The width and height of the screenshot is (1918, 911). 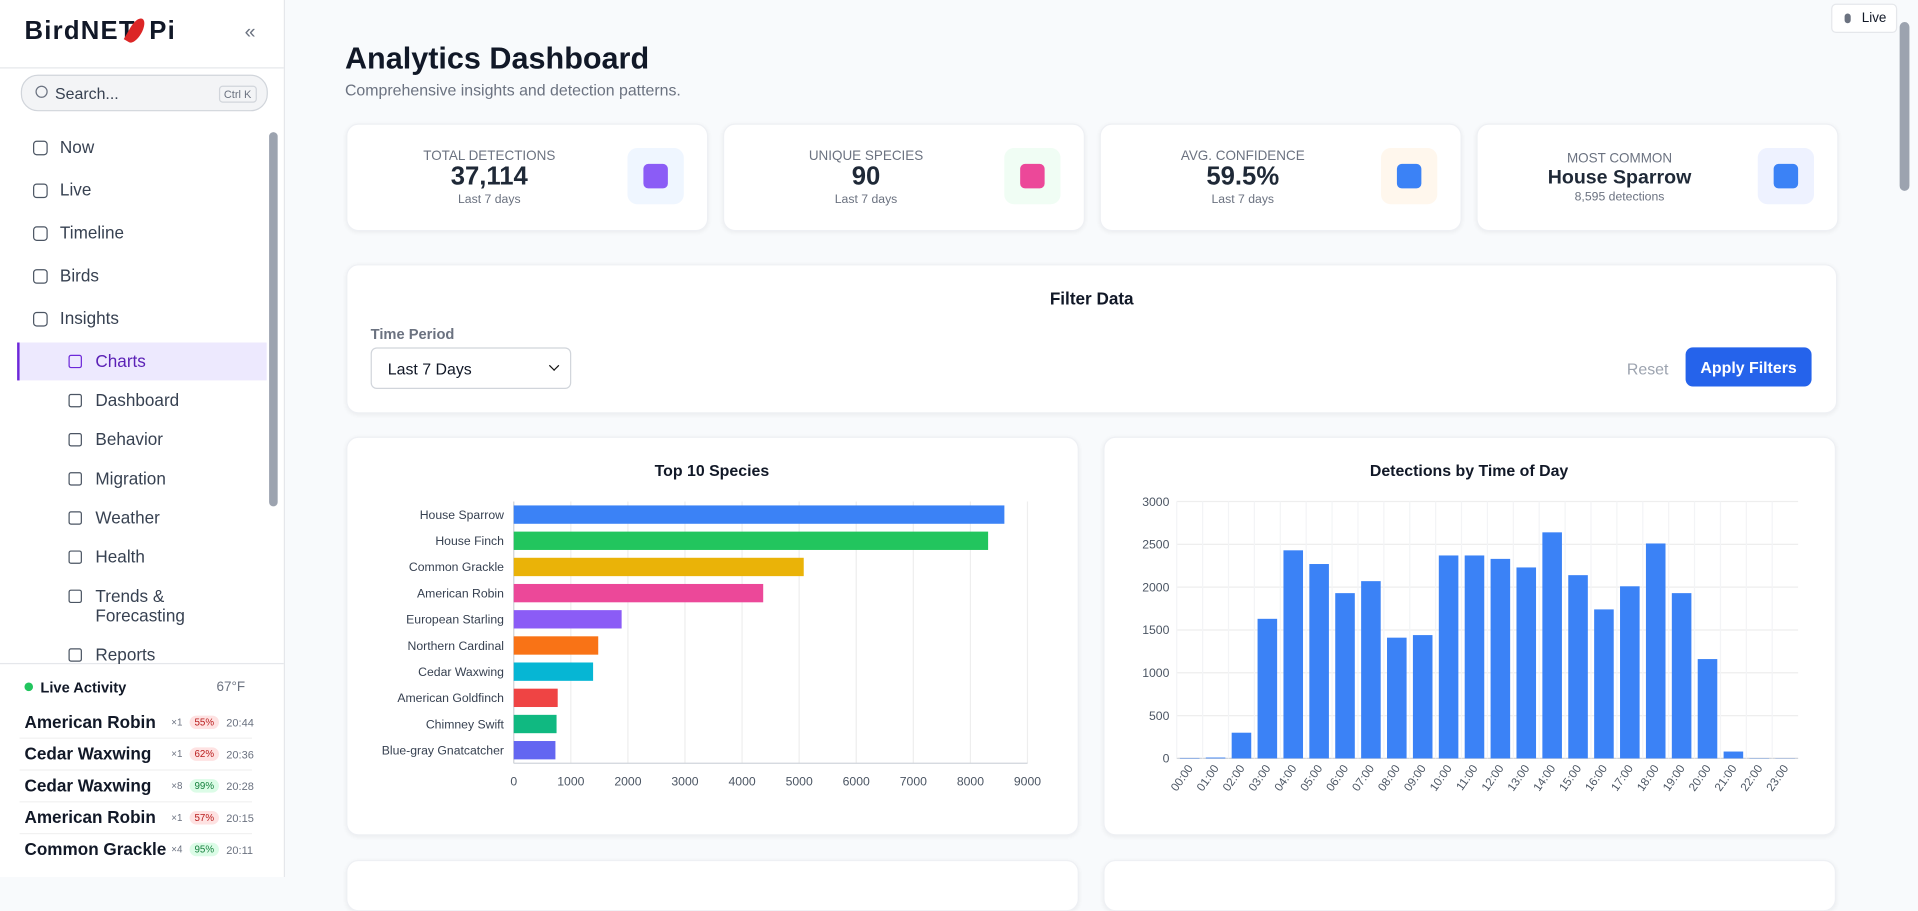 What do you see at coordinates (1155, 545) in the screenshot?
I see `y-tick-label: 2500` at bounding box center [1155, 545].